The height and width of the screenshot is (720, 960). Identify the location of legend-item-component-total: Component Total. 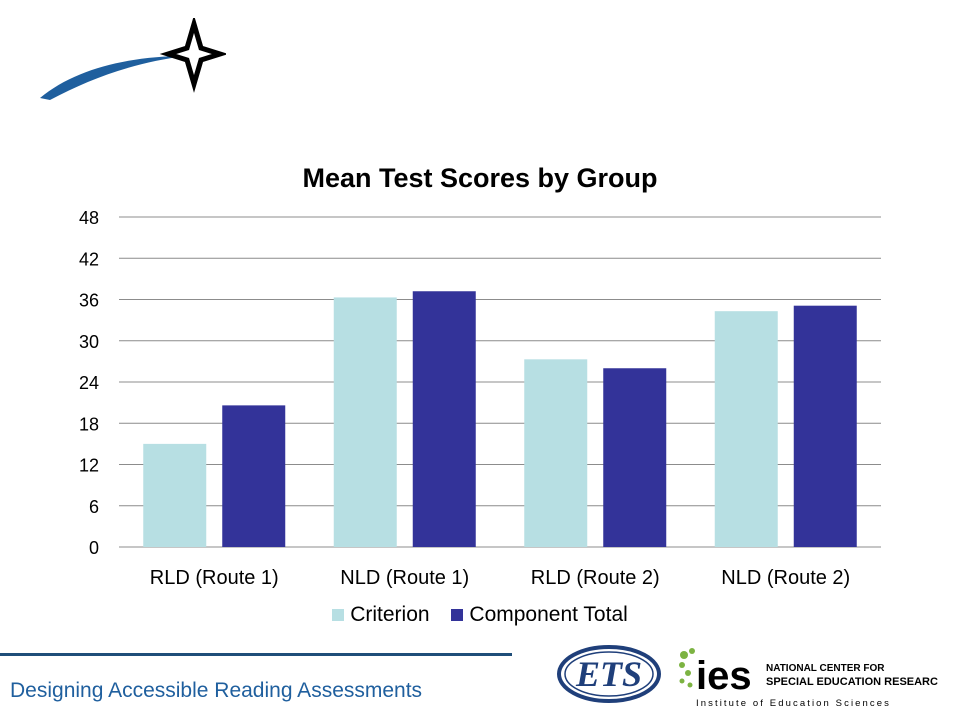
(539, 615).